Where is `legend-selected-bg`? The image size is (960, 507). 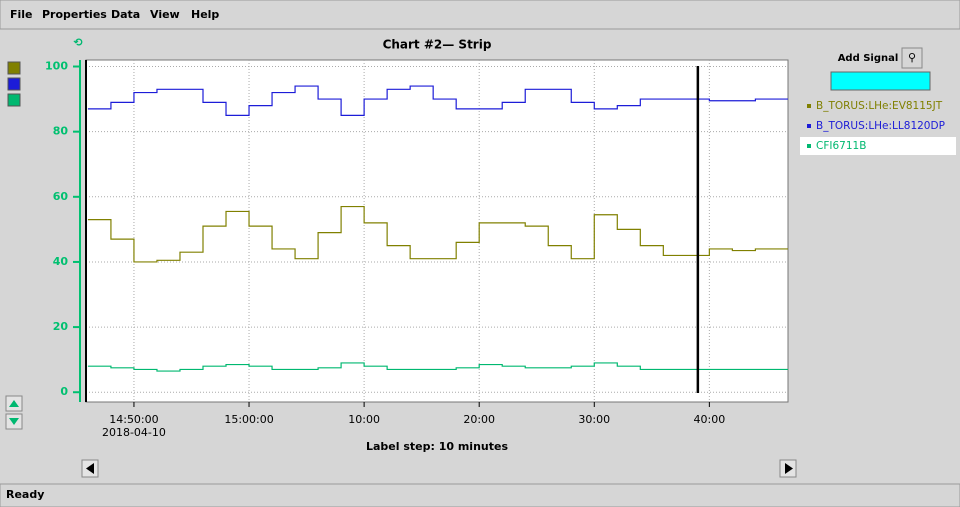 legend-selected-bg is located at coordinates (878, 146).